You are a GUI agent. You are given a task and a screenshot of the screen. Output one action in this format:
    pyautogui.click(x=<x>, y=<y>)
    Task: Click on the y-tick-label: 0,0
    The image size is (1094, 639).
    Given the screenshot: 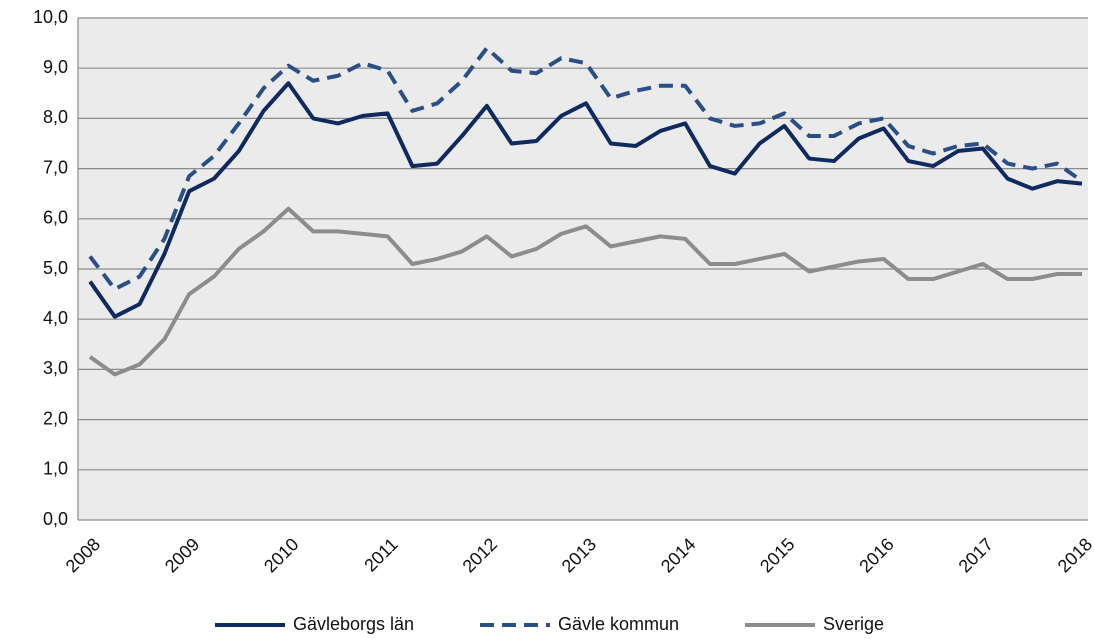 What is the action you would take?
    pyautogui.click(x=55, y=519)
    